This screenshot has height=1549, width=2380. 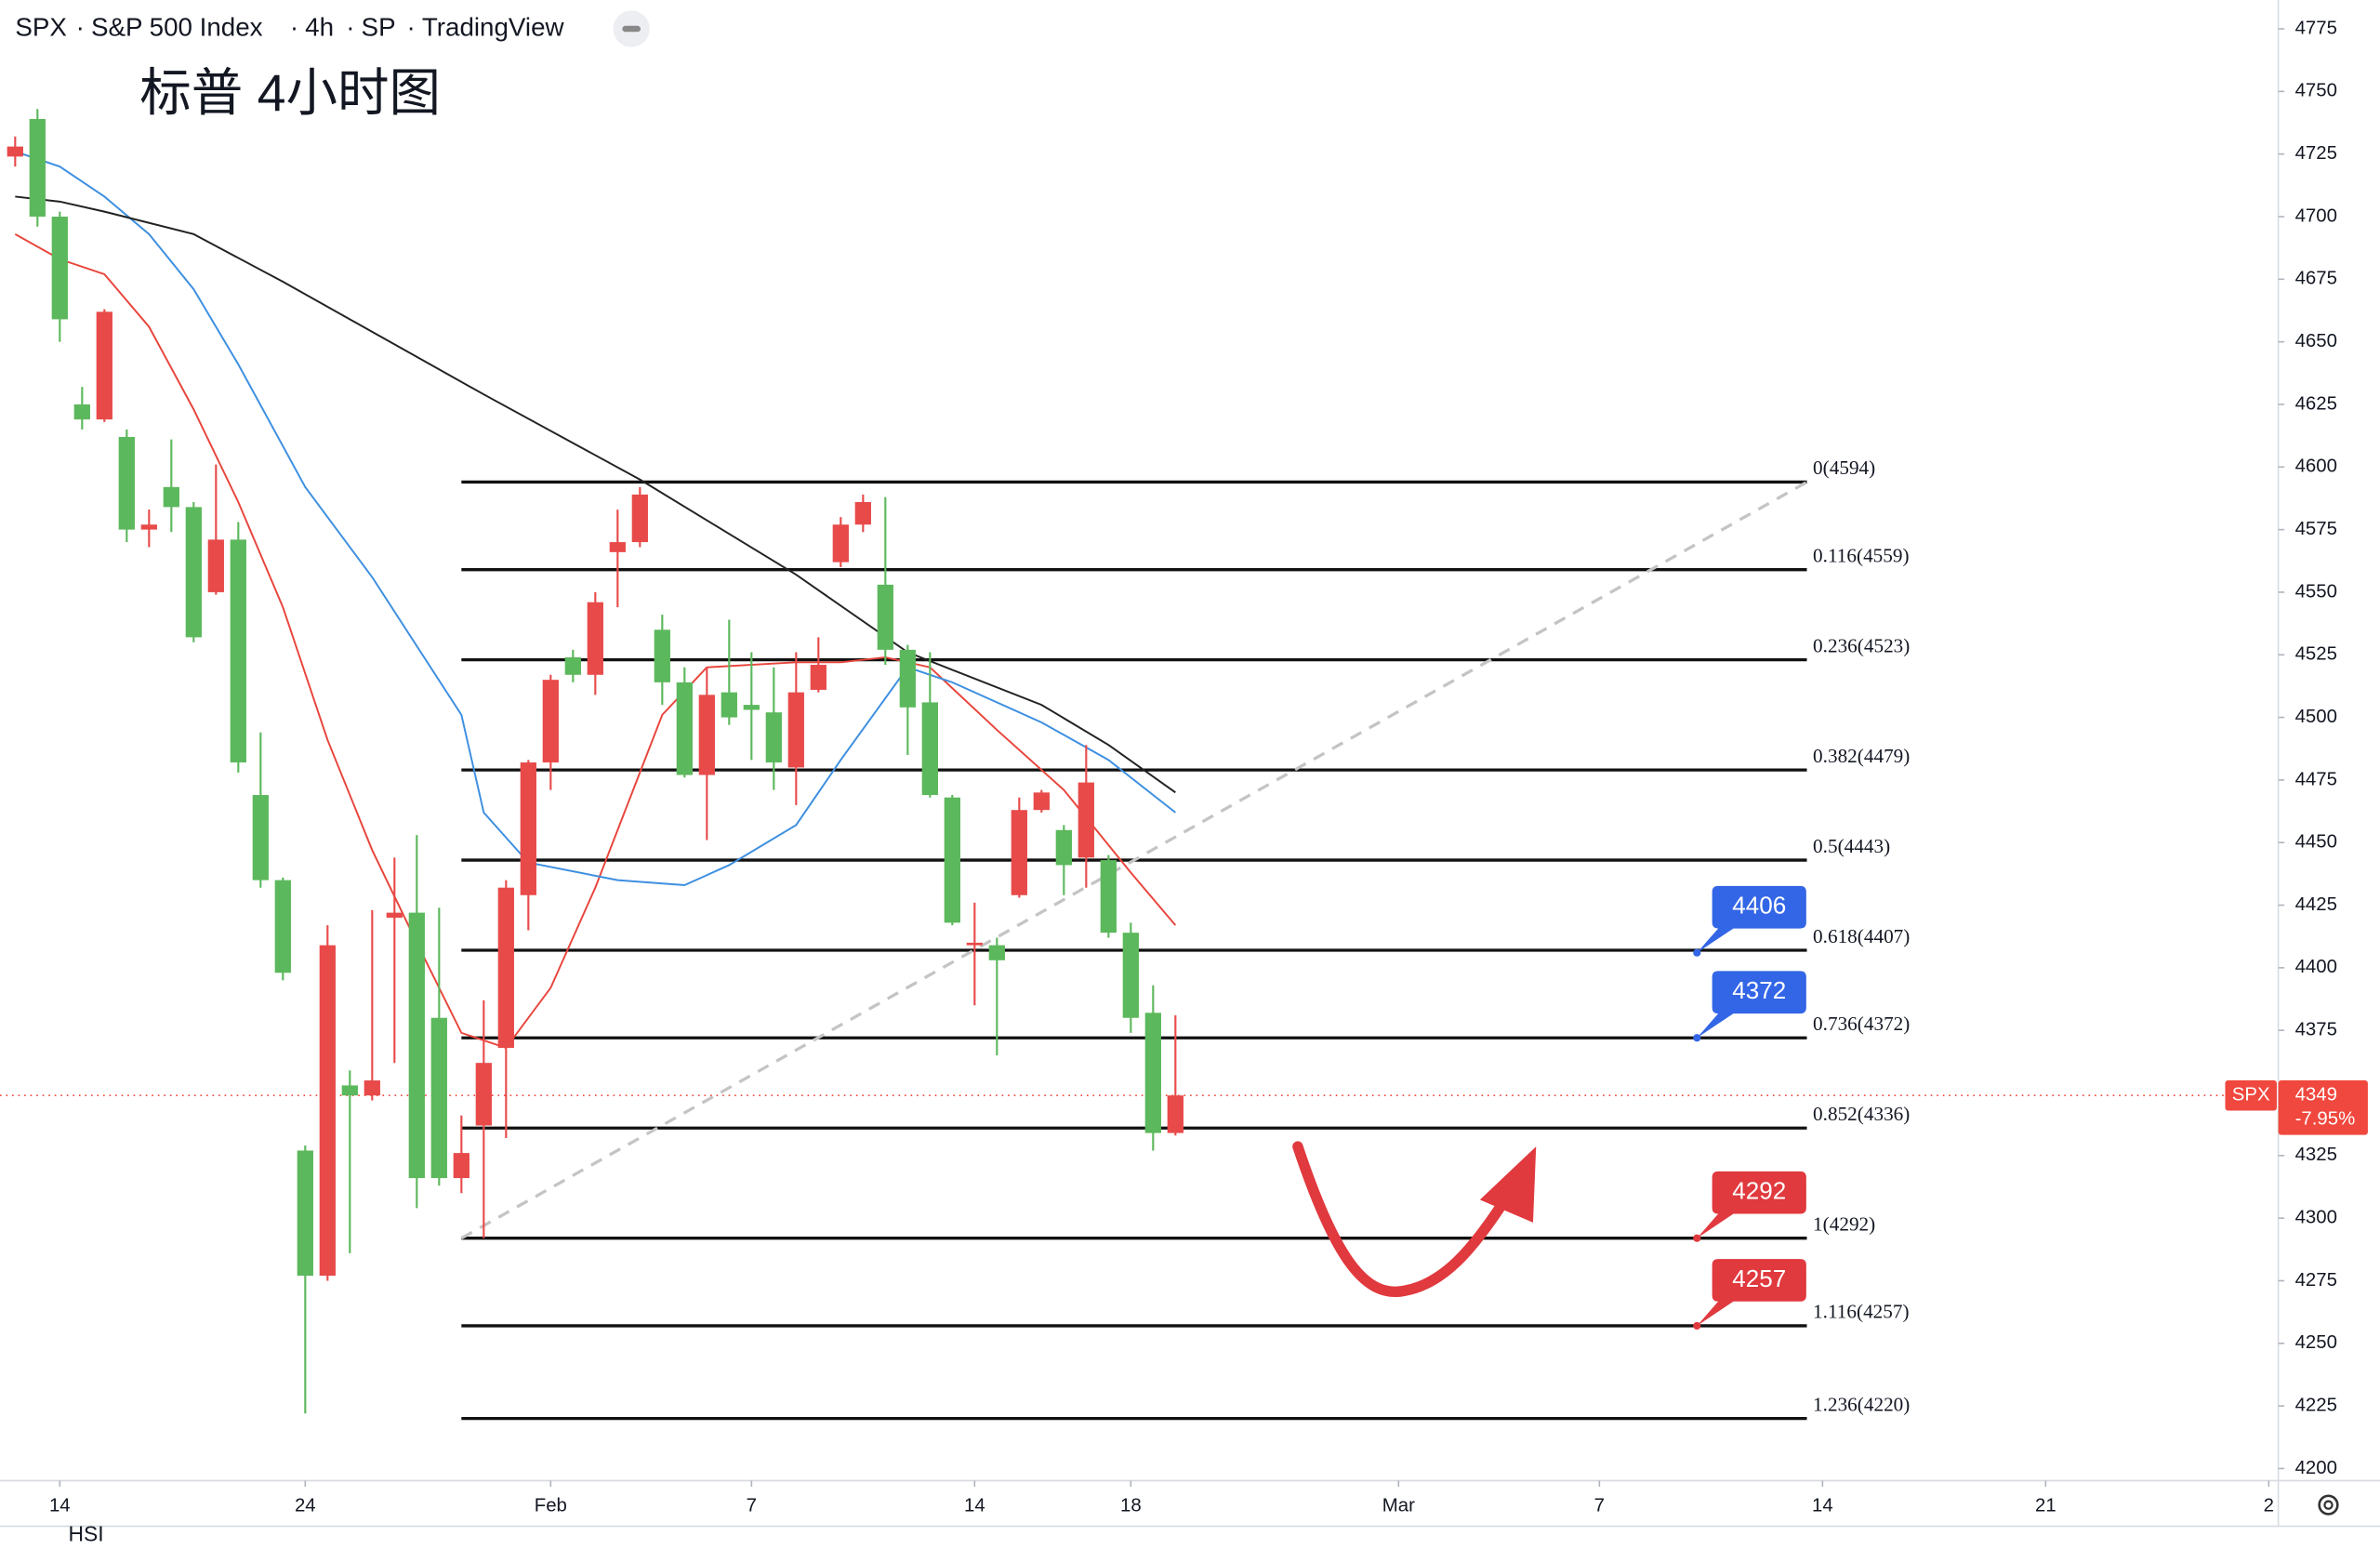 What do you see at coordinates (2316, 529) in the screenshot?
I see `y-tick-label: 4575` at bounding box center [2316, 529].